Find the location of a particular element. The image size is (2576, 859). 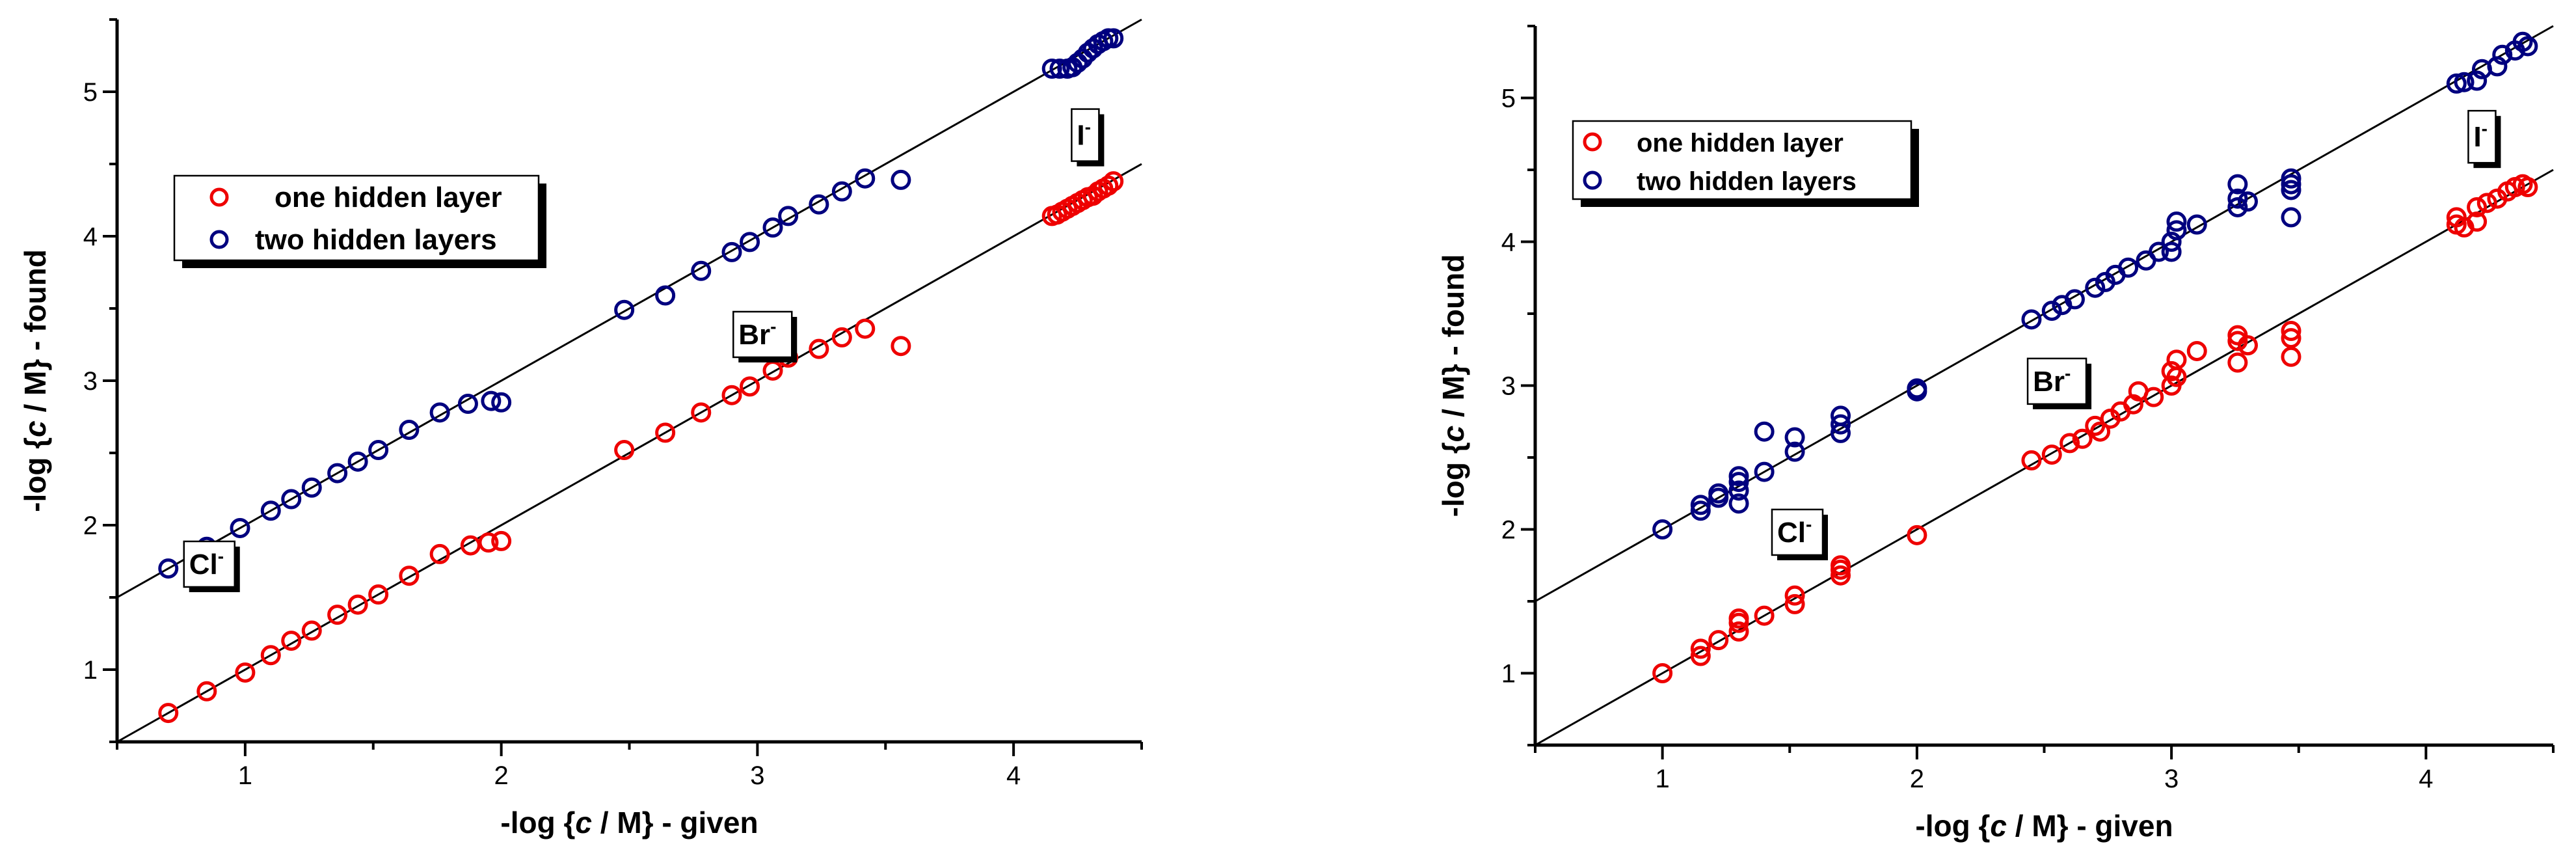

x-tick-label: 3 is located at coordinates (2171, 779).